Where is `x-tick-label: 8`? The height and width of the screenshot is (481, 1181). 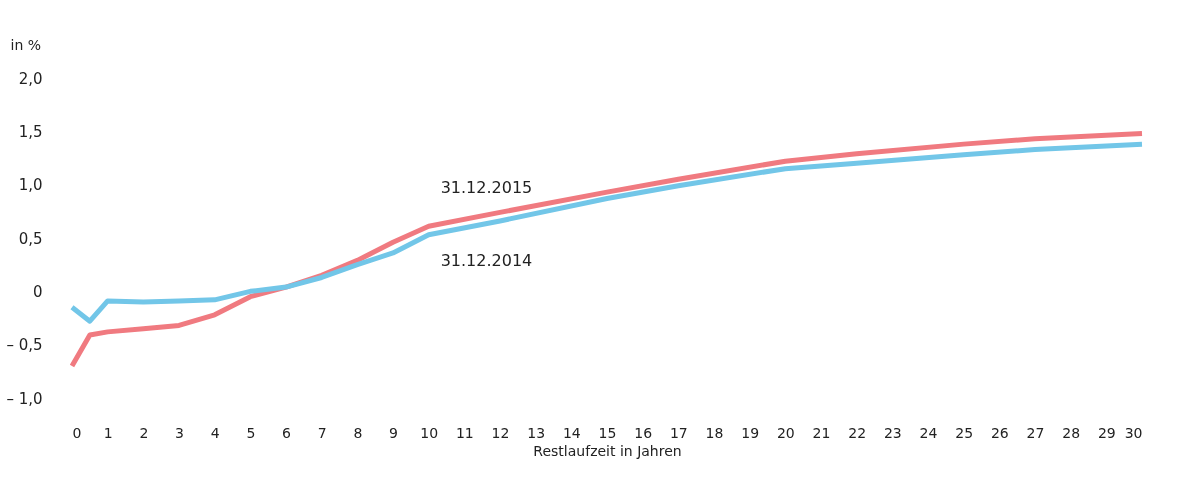 x-tick-label: 8 is located at coordinates (358, 432).